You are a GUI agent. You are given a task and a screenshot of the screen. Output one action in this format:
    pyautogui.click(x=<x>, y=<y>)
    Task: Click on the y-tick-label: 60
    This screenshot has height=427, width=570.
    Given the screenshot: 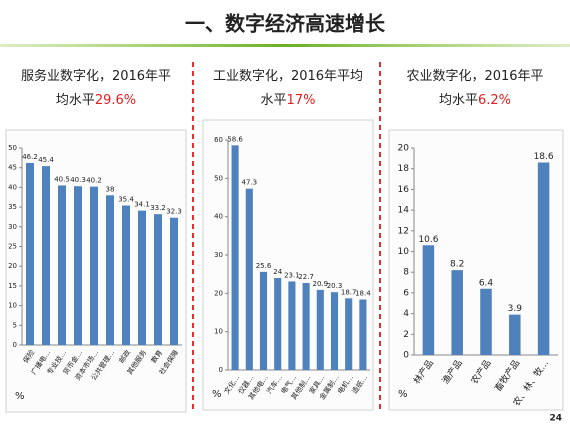 What is the action you would take?
    pyautogui.click(x=218, y=140)
    